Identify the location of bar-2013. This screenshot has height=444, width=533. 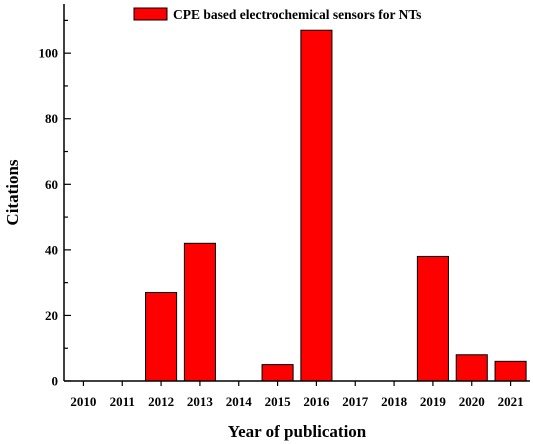
(199, 312).